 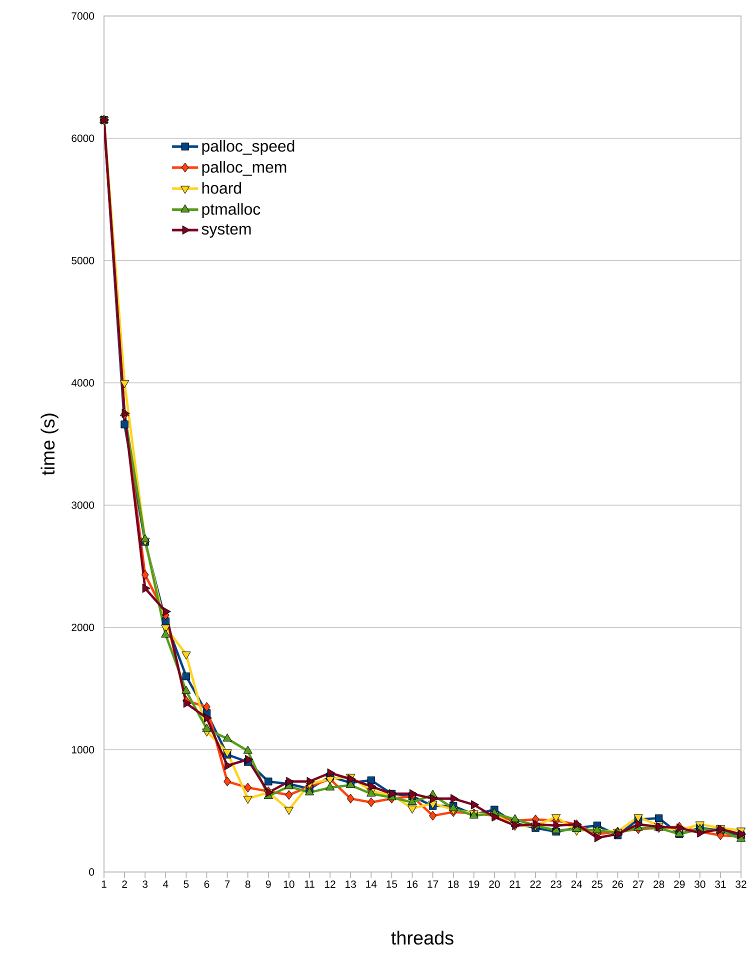 I want to click on x-tick-label: 29, so click(x=679, y=884).